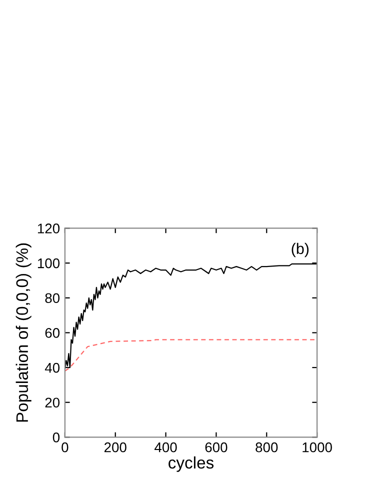  Describe the element at coordinates (300, 250) in the screenshot. I see `annotation: (b)` at that location.